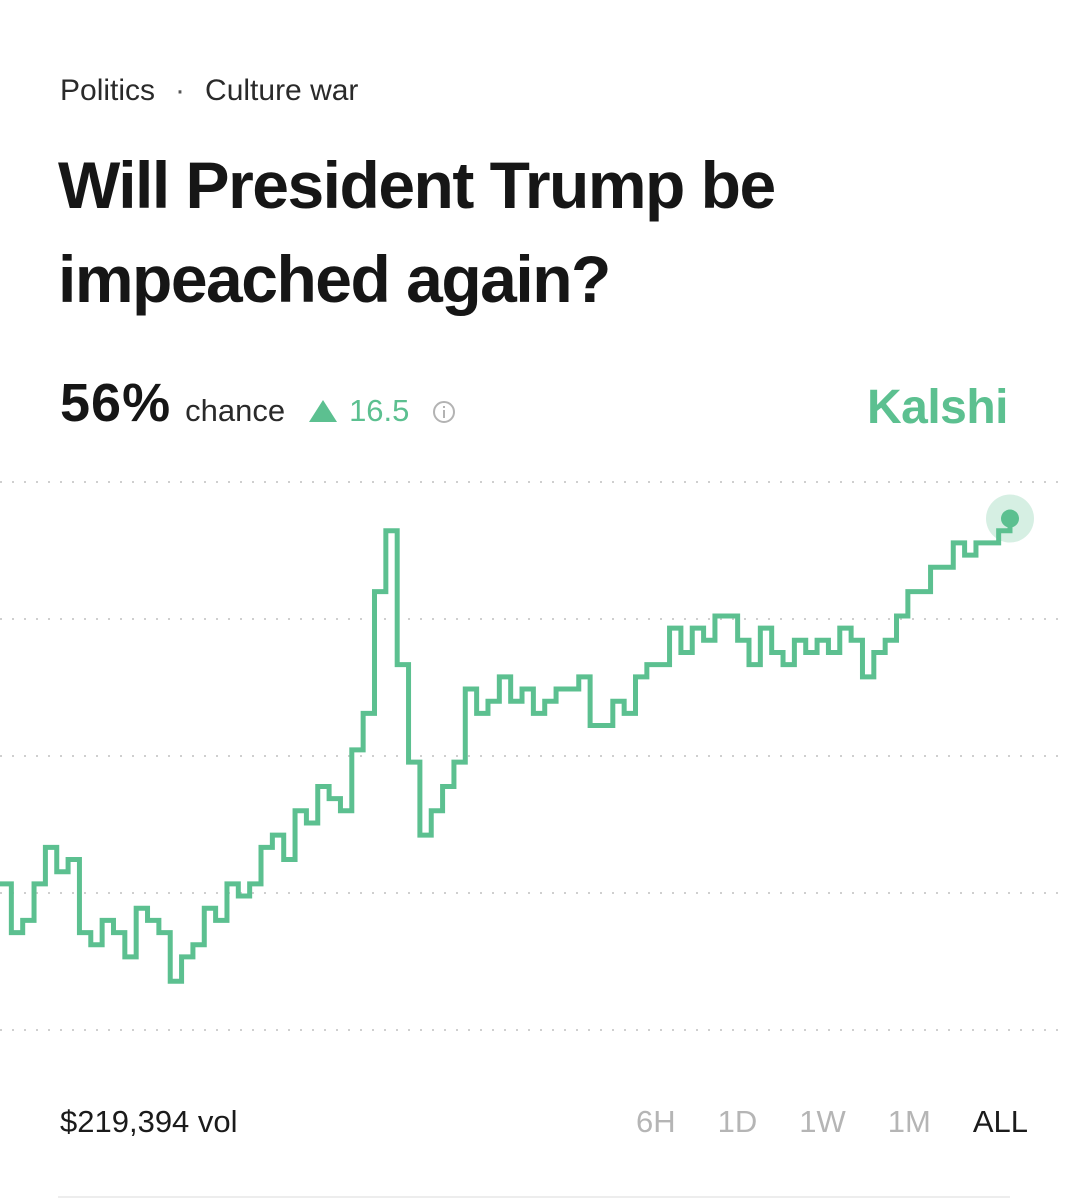 Image resolution: width=1068 pixels, height=1200 pixels. I want to click on market-stats: 56% chance 16.5, so click(258, 407).